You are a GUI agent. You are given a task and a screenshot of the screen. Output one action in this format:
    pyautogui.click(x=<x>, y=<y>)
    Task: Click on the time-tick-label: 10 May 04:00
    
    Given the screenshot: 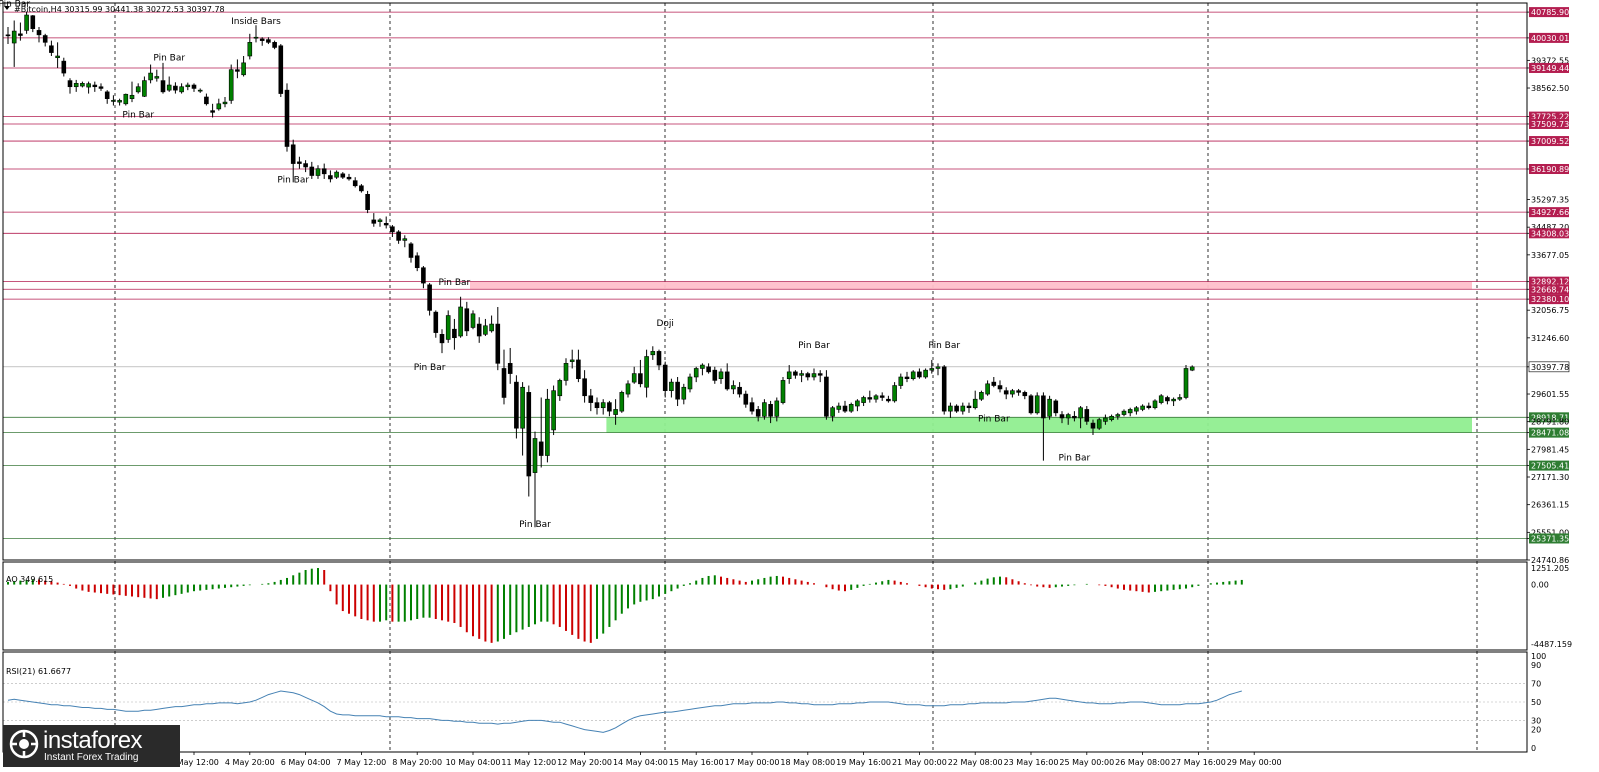 What is the action you would take?
    pyautogui.click(x=473, y=762)
    